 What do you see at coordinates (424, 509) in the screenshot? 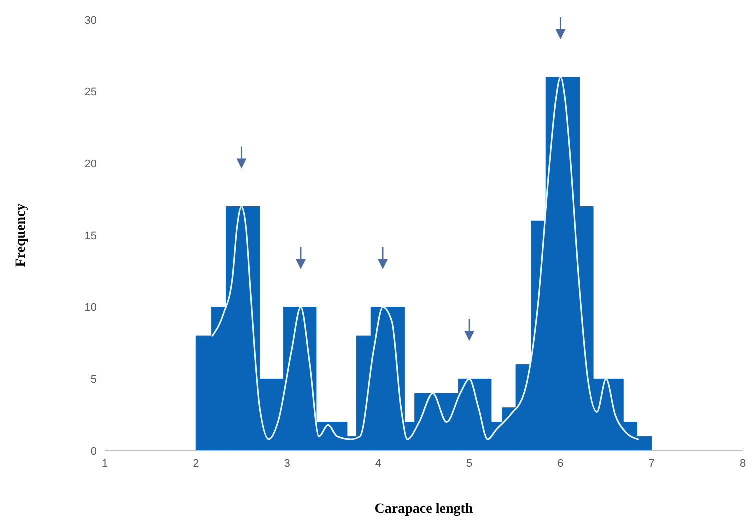
I see `x-axis-title: Carapace length` at bounding box center [424, 509].